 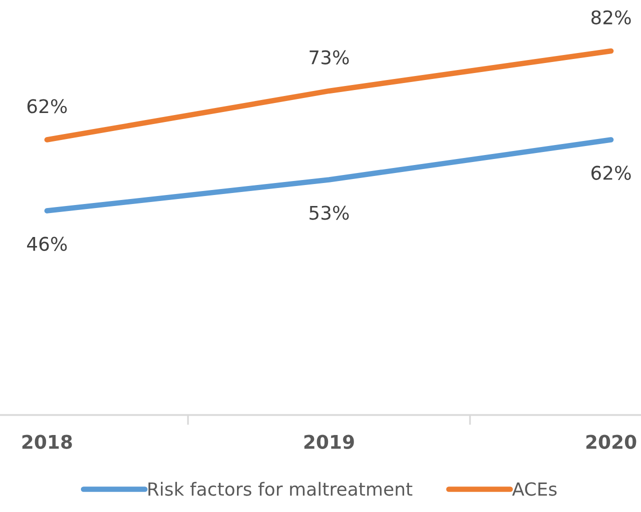 What do you see at coordinates (280, 489) in the screenshot?
I see `legend-label: Risk factors for maltreatment` at bounding box center [280, 489].